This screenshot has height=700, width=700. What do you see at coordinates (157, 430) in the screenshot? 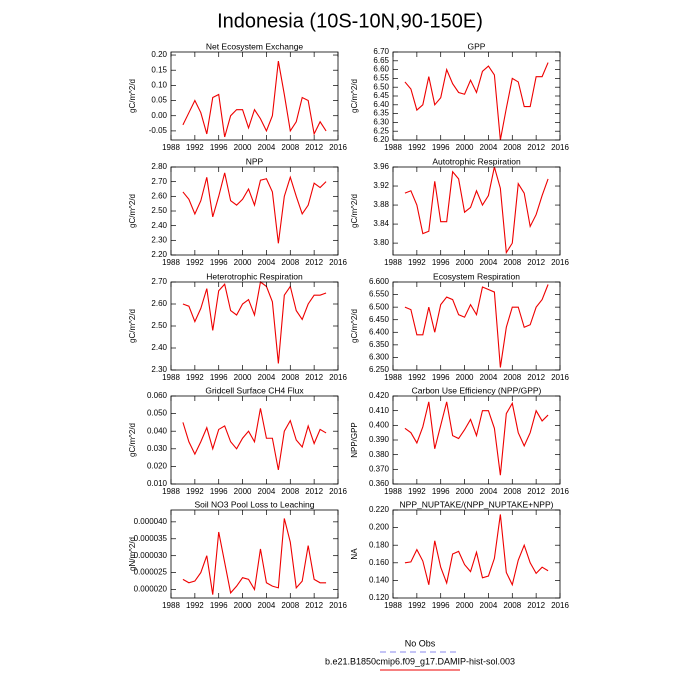
I see `y-tick-label: 0.040` at bounding box center [157, 430].